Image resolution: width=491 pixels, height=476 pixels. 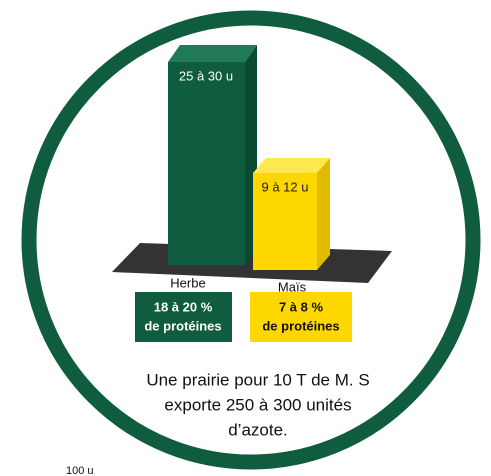 I want to click on category-label: Herbe, so click(x=187, y=282).